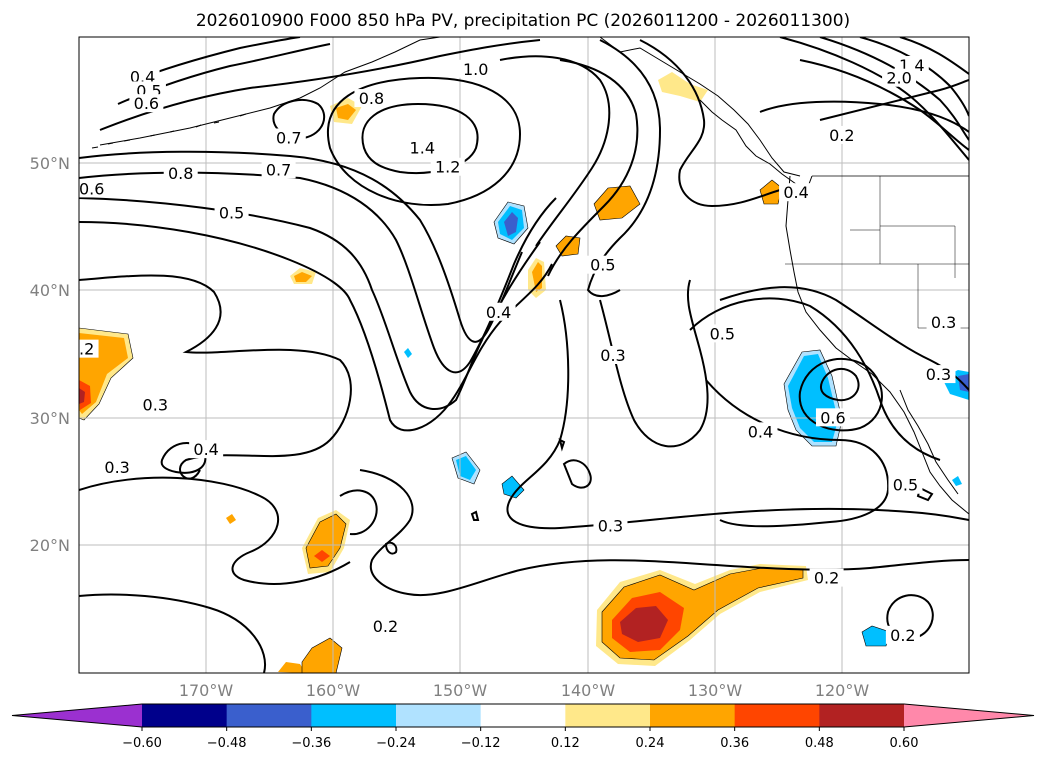 This screenshot has width=1047, height=765. I want to click on colorbar-tick-label: 0.60, so click(904, 743).